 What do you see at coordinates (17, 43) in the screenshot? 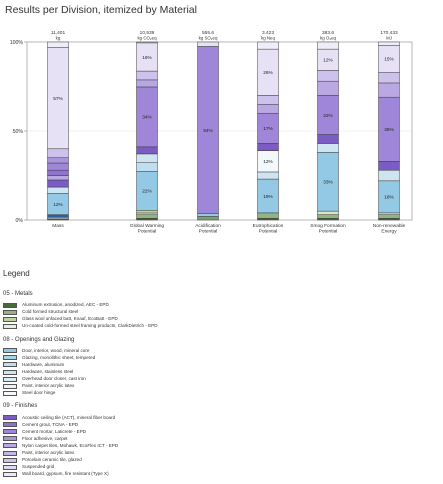
I see `y-tick-label: 100%` at bounding box center [17, 43].